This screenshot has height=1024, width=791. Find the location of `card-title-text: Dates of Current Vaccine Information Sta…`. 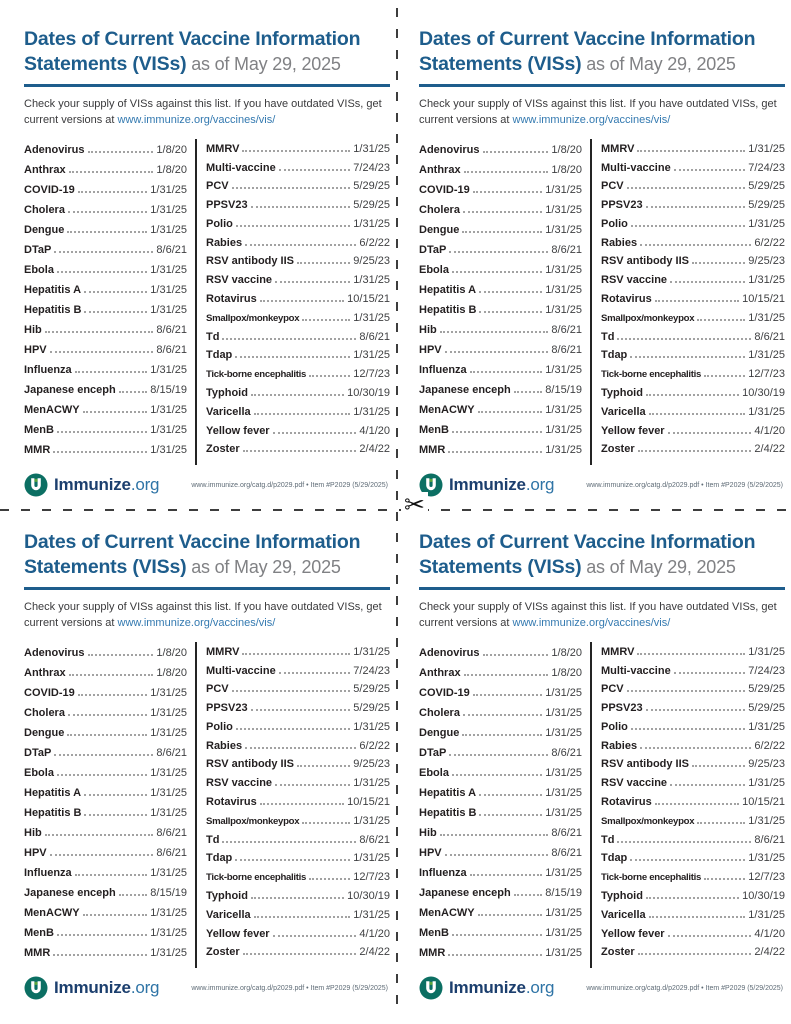

card-title-text: Dates of Current Vaccine Information Sta… is located at coordinates (192, 51).